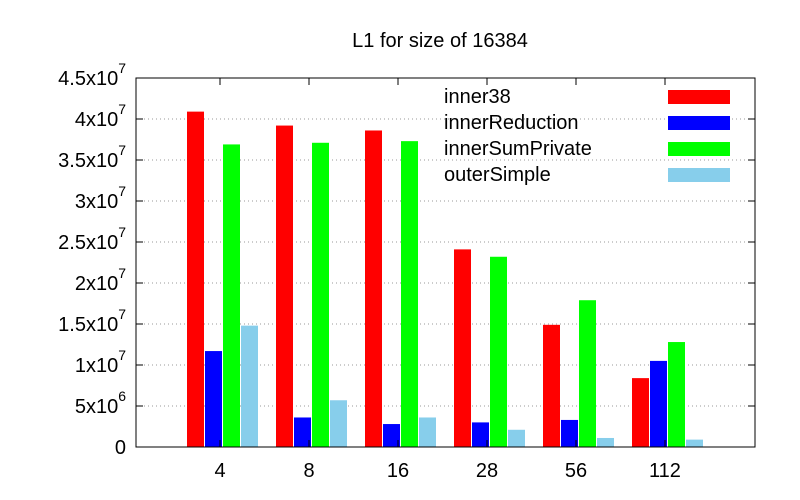 The image size is (800, 500). Describe the element at coordinates (219, 471) in the screenshot. I see `x-tick-label: 4` at that location.